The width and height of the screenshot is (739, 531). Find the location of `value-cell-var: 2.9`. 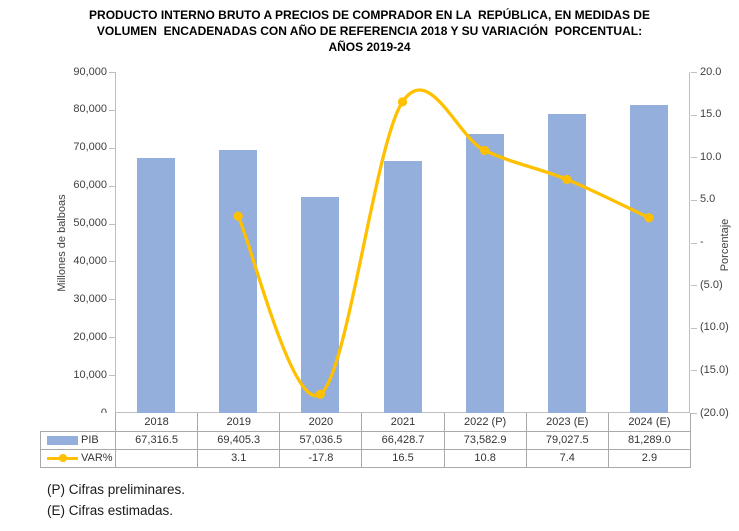

value-cell-var: 2.9 is located at coordinates (649, 458).